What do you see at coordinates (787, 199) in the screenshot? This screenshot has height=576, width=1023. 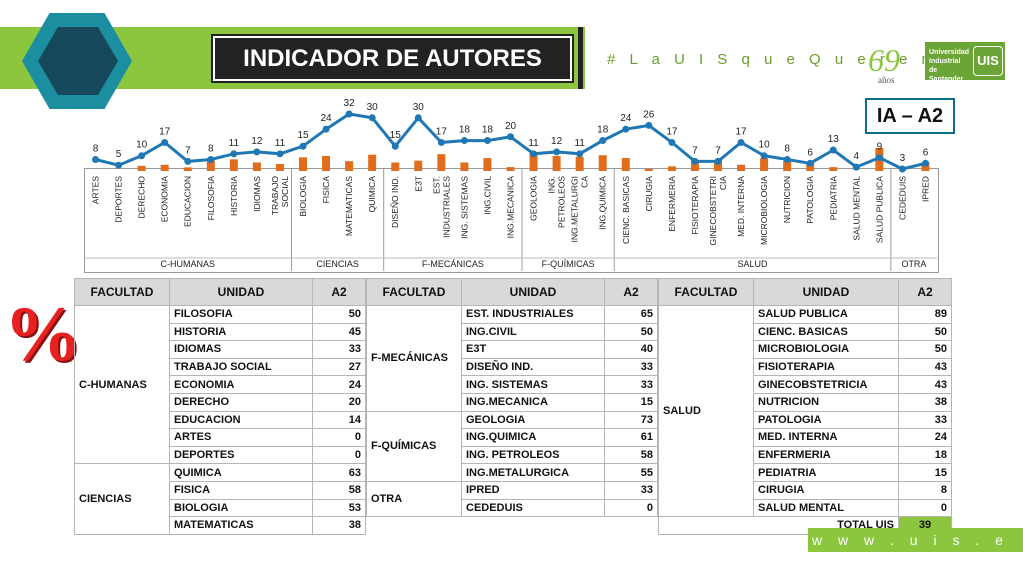 I see `category-label: NUTRICION` at bounding box center [787, 199].